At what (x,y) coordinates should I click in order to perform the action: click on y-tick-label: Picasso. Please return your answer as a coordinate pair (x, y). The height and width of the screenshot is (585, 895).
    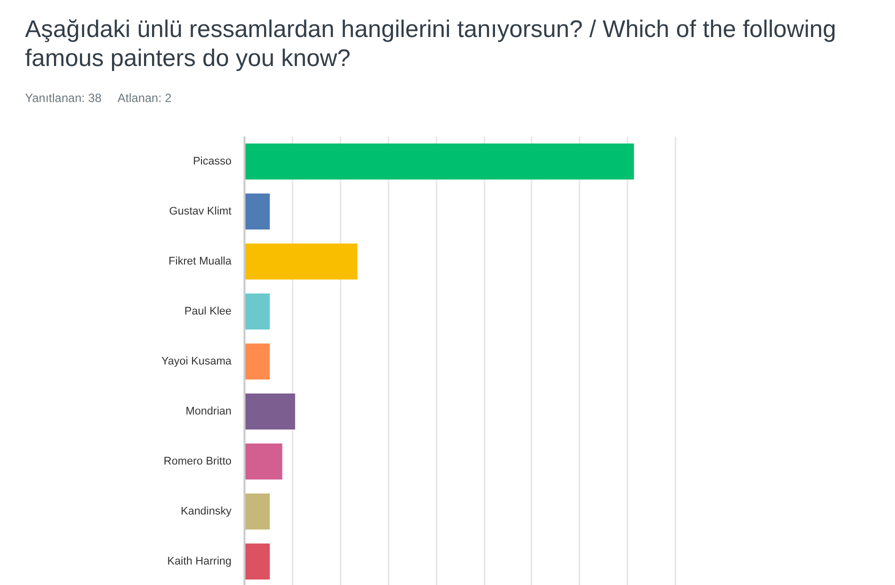
    Looking at the image, I should click on (212, 161).